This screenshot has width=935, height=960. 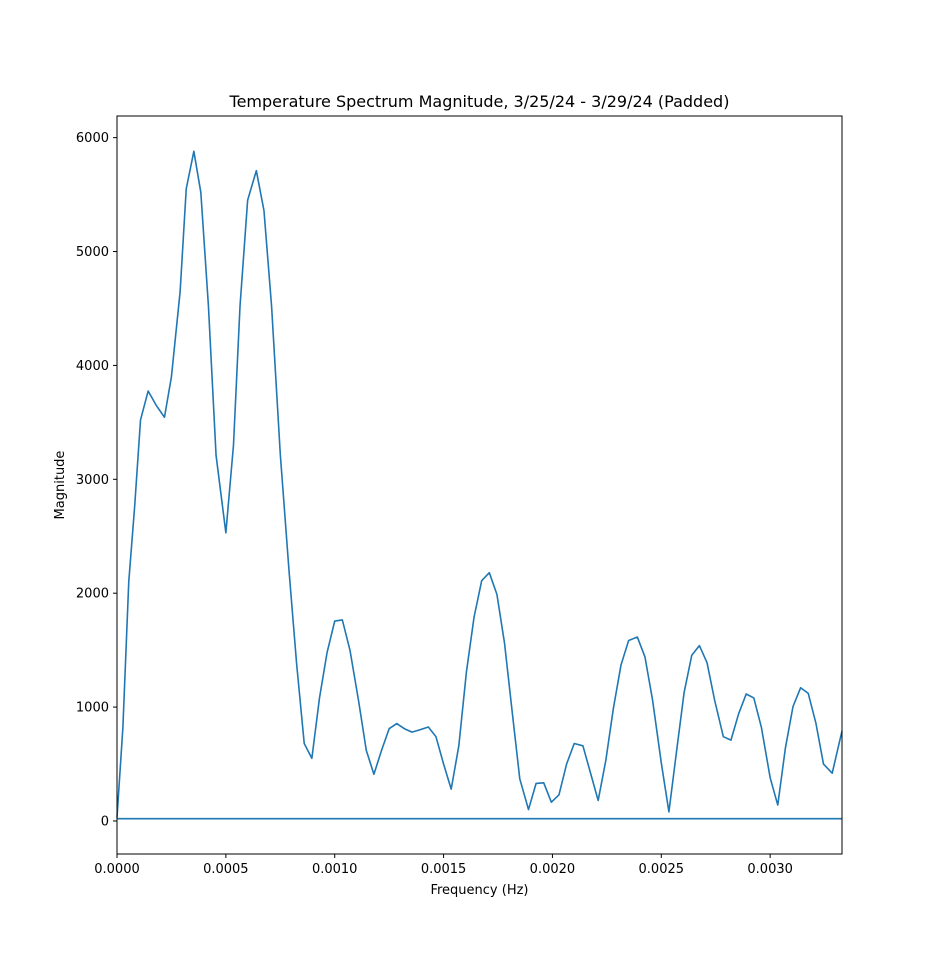 I want to click on y-tick-label: 2000, so click(x=92, y=594).